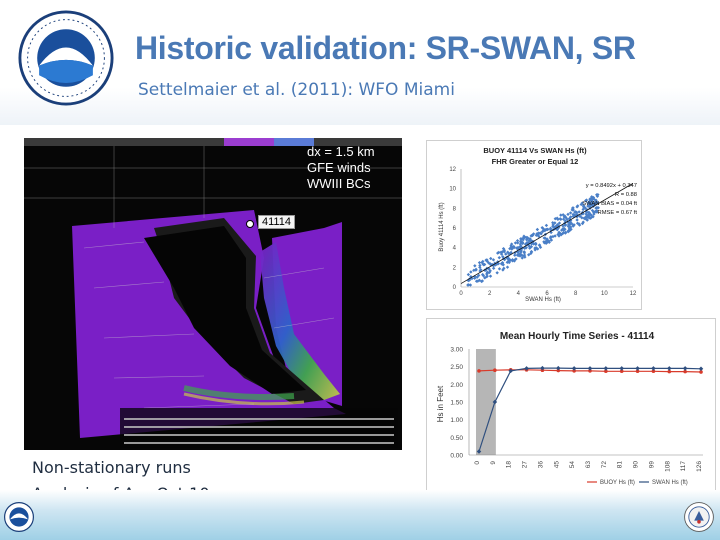 Image resolution: width=720 pixels, height=540 pixels. What do you see at coordinates (667, 466) in the screenshot?
I see `x-tick-label: 108` at bounding box center [667, 466].